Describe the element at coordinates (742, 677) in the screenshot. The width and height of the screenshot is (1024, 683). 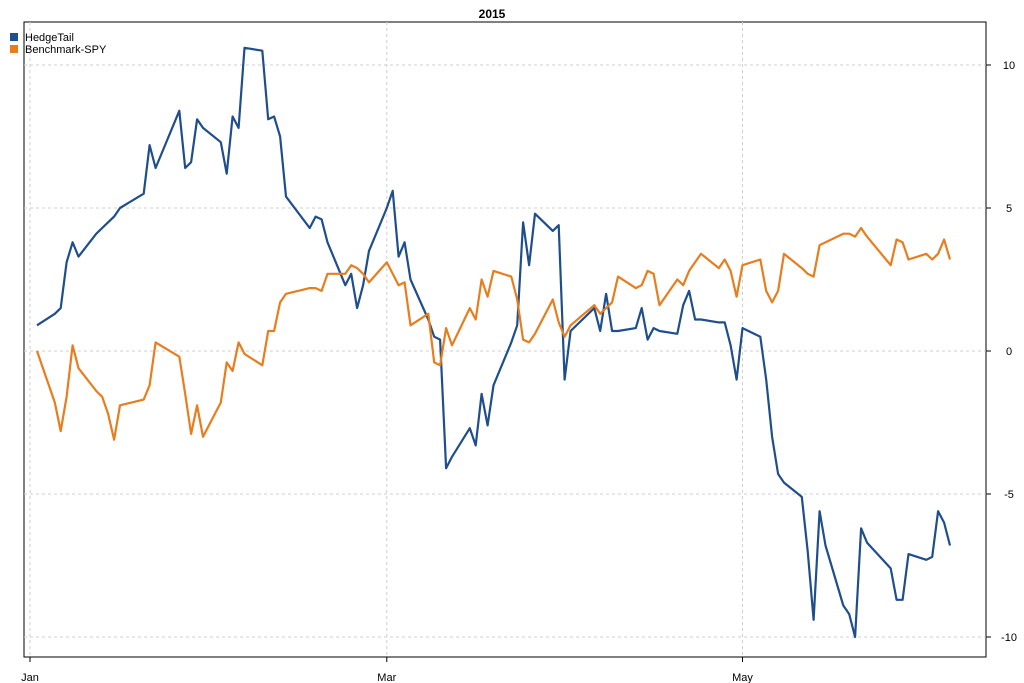
I see `x-tick-label: May` at that location.